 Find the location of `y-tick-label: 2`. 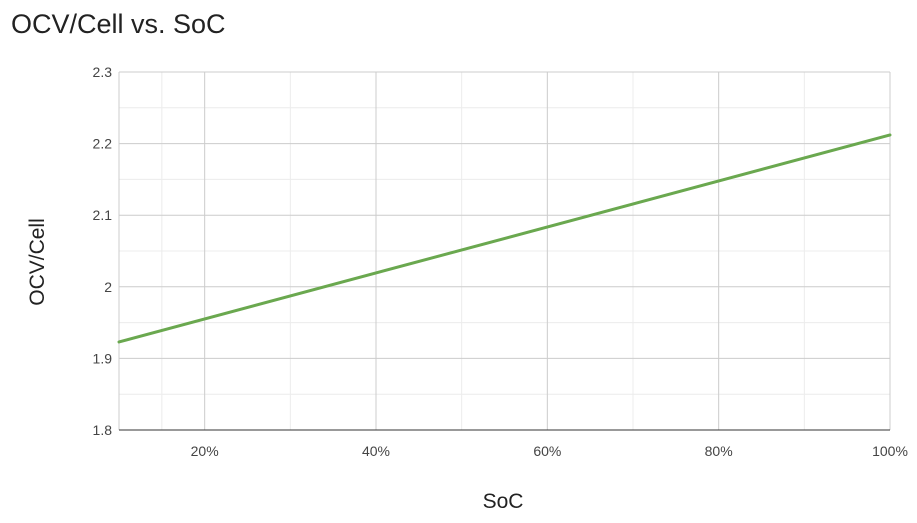

y-tick-label: 2 is located at coordinates (108, 287).